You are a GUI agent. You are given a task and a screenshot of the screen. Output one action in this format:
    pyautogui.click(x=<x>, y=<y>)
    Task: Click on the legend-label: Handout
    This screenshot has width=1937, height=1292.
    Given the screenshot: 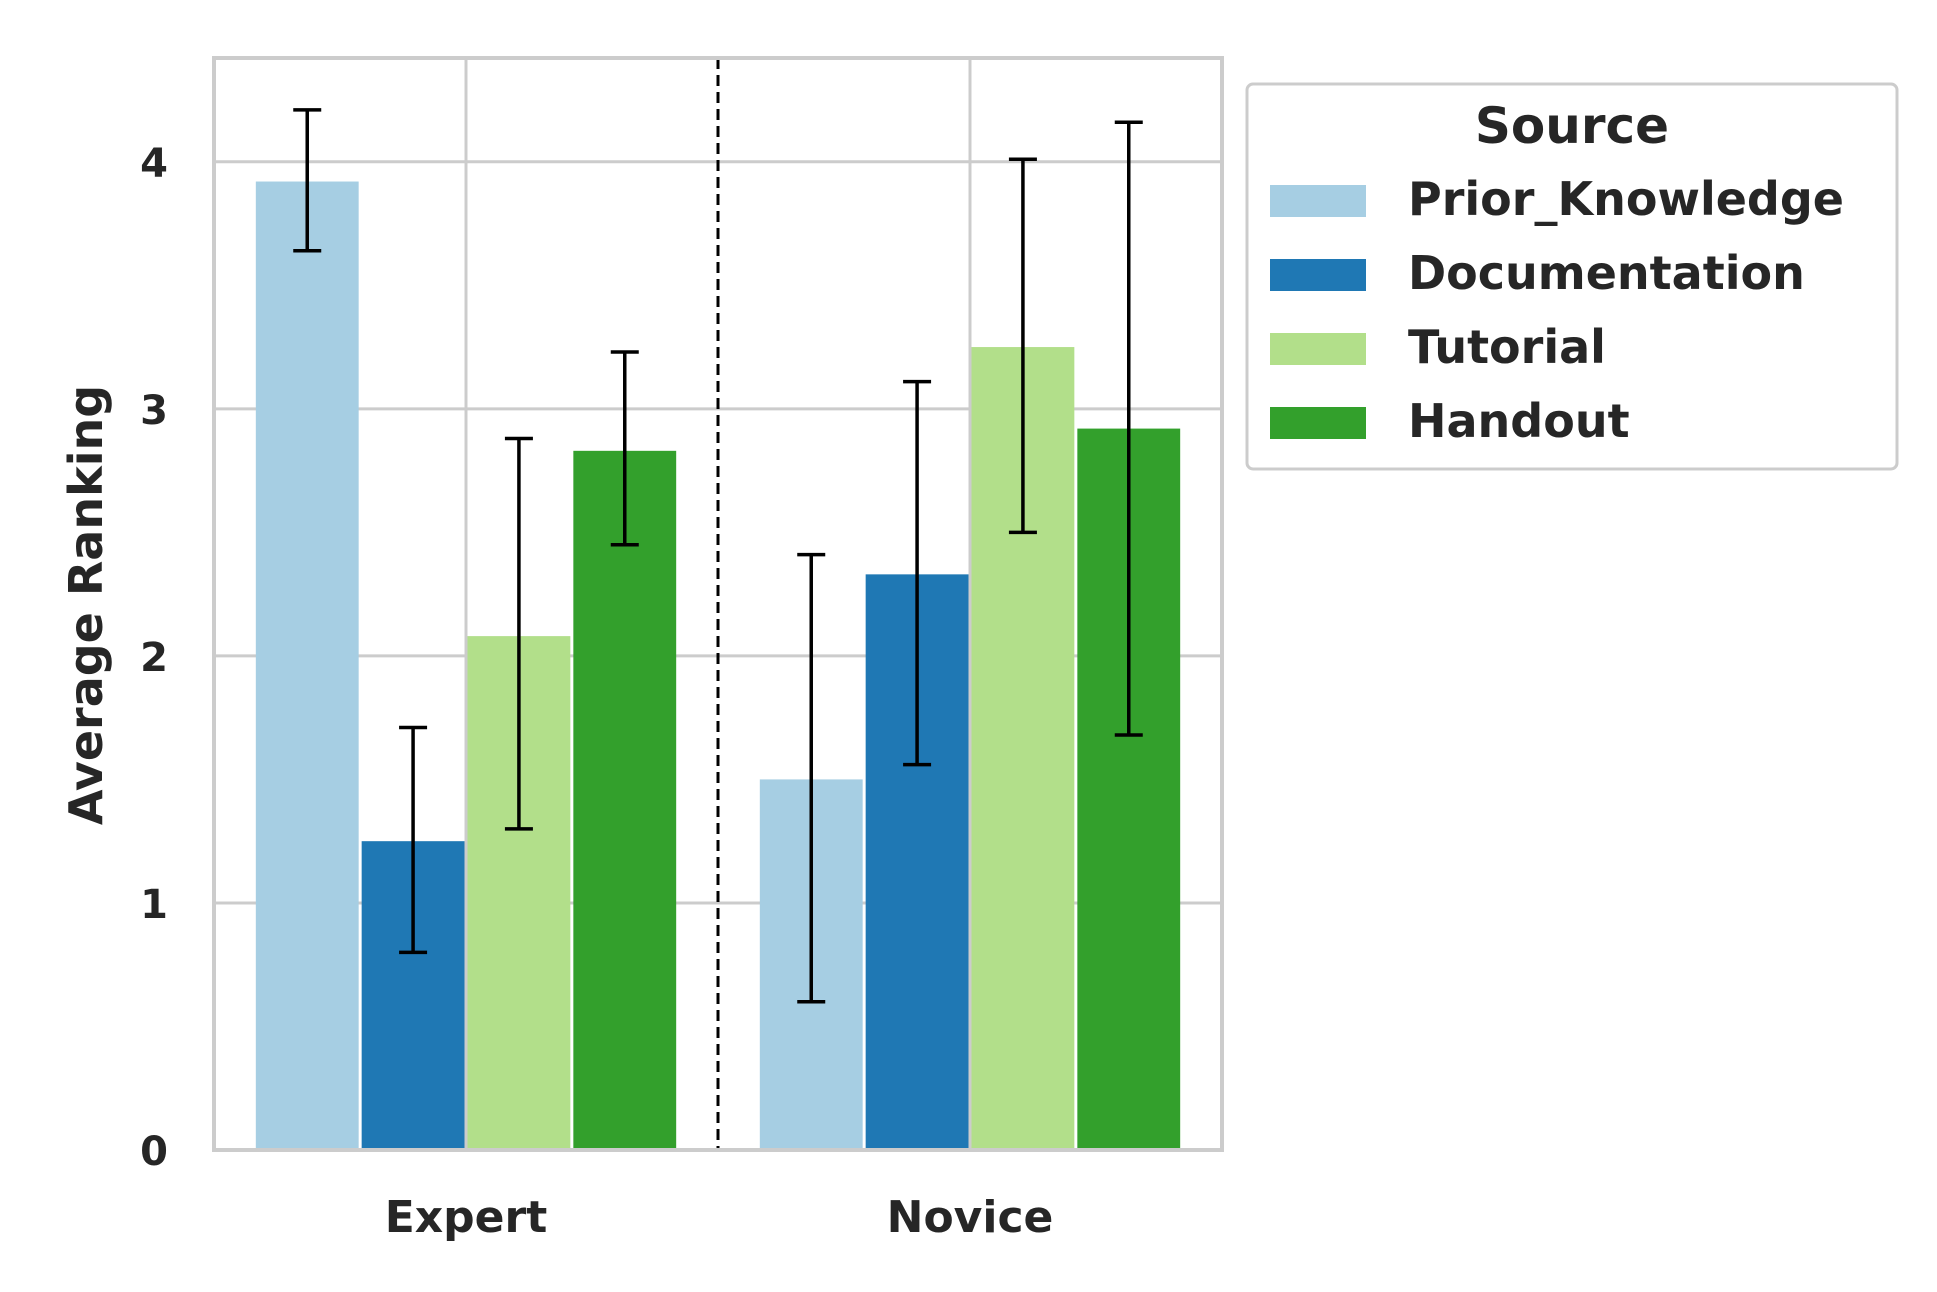 What is the action you would take?
    pyautogui.click(x=1519, y=421)
    